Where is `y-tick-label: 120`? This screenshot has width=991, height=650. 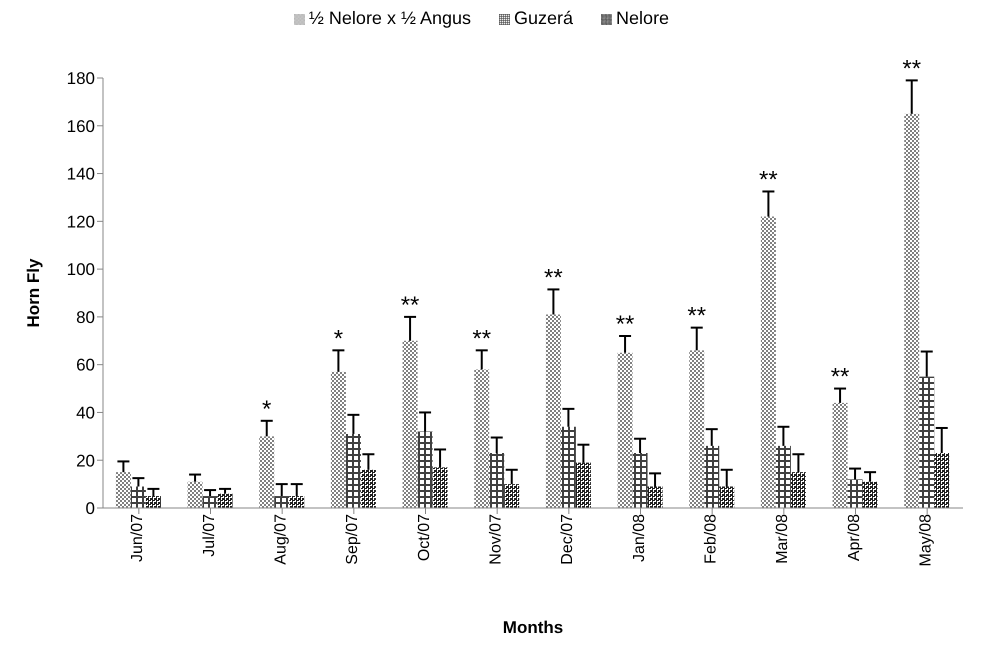
y-tick-label: 120 is located at coordinates (80, 222).